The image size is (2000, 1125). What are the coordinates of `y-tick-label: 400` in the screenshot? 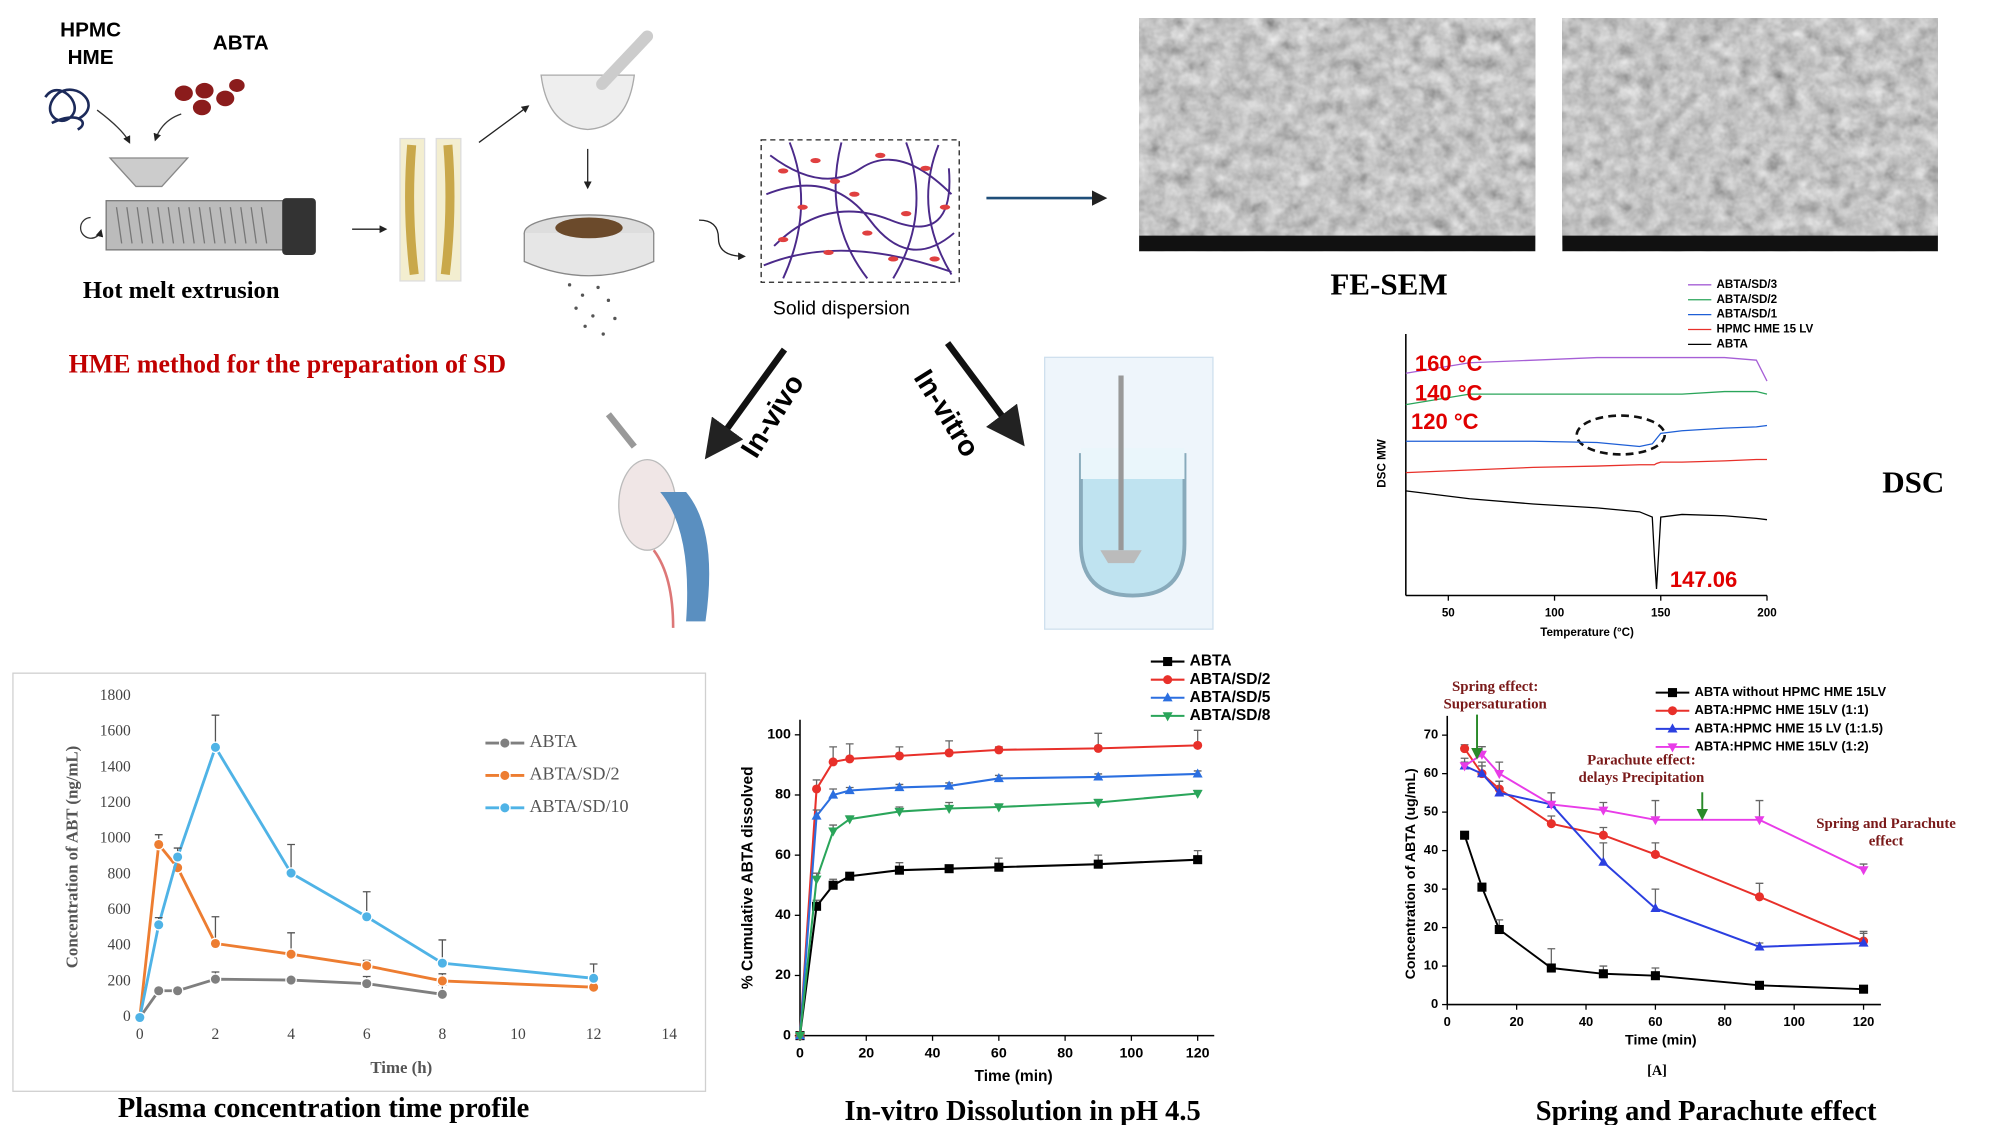 It's located at (119, 945).